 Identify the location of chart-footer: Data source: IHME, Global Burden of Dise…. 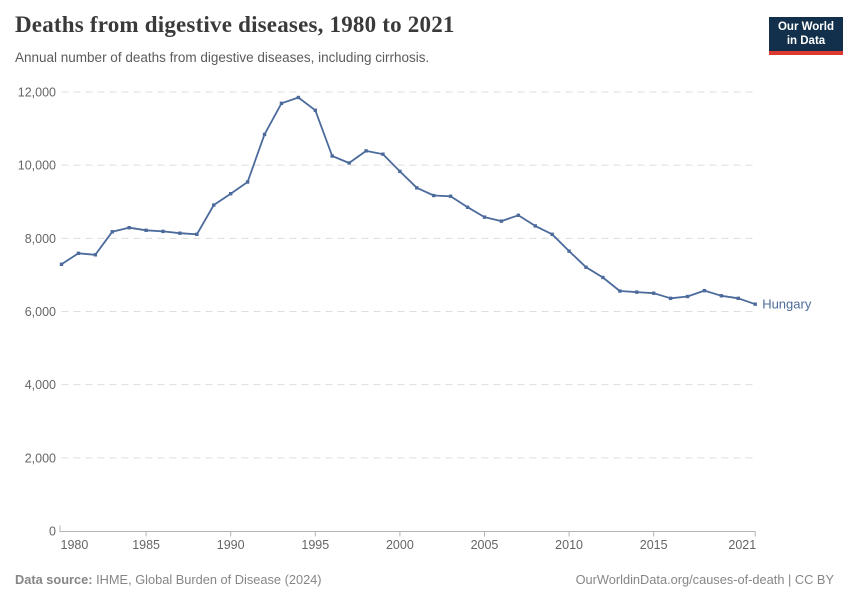
(424, 579).